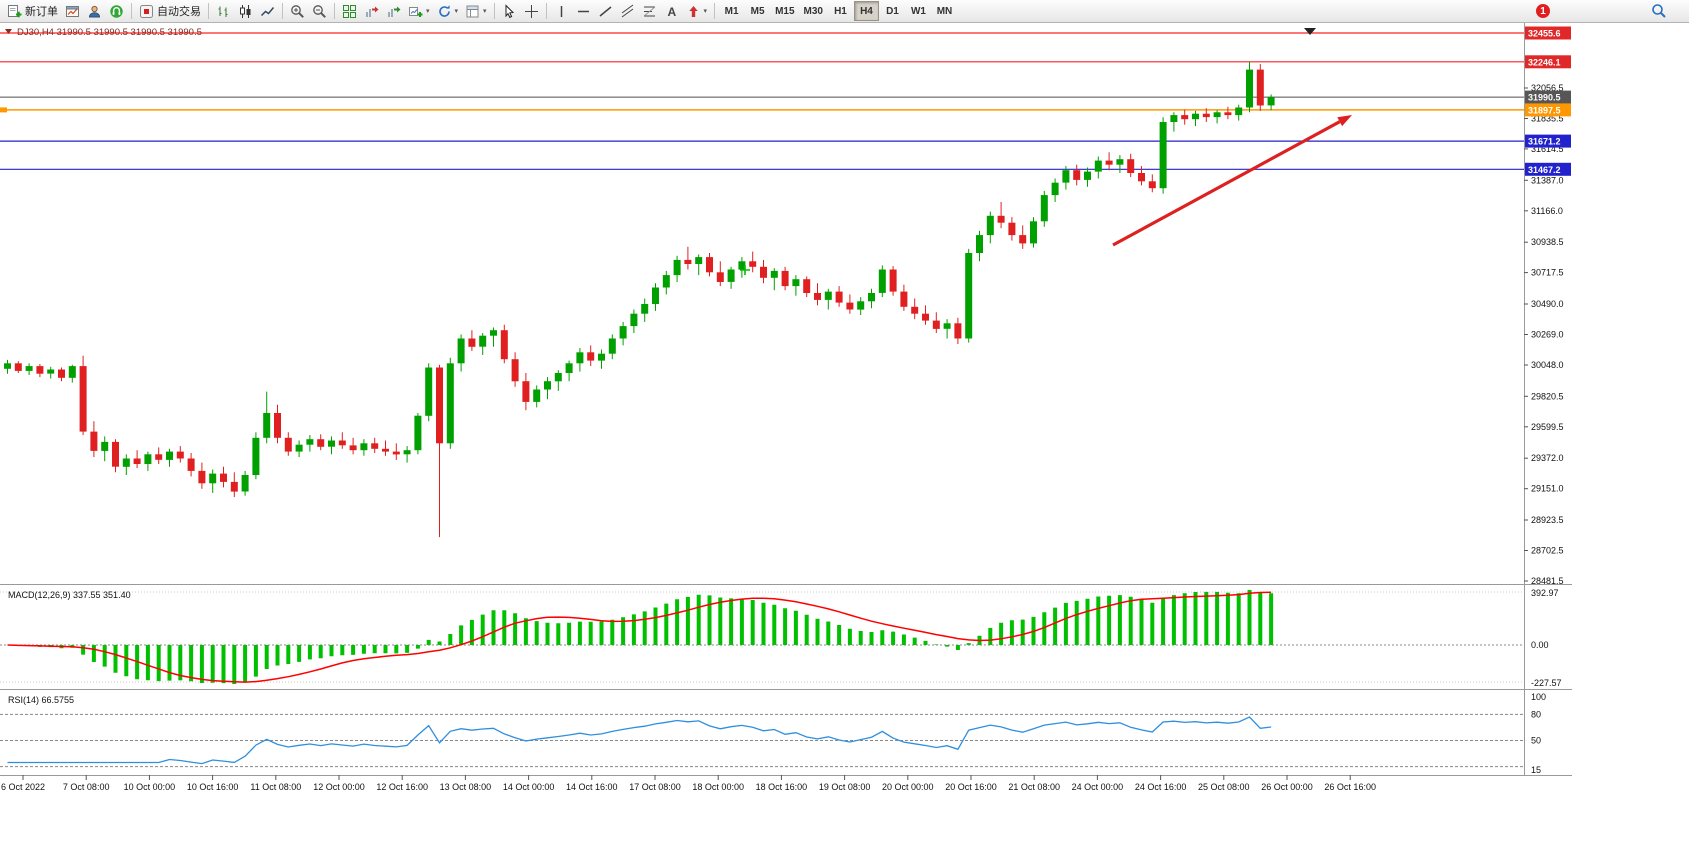 The width and height of the screenshot is (1689, 862). I want to click on templates-button: ▾, so click(476, 11).